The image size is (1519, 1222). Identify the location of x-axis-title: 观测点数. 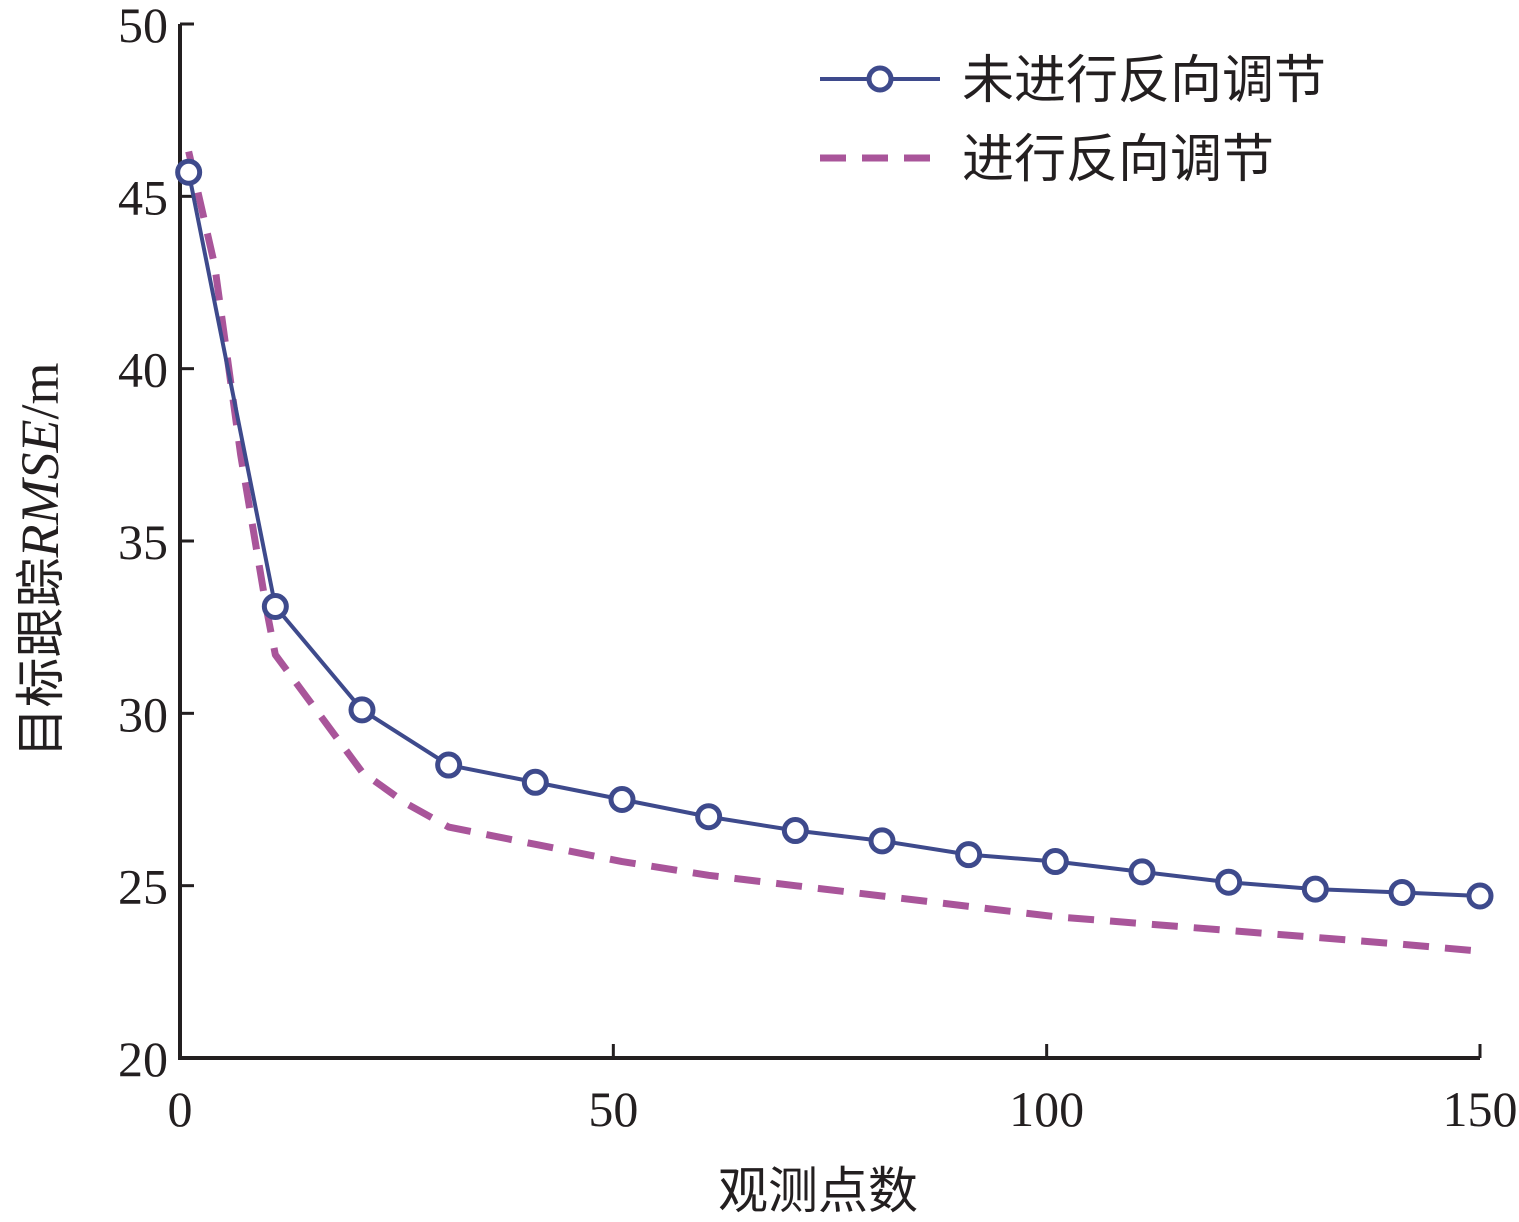
(818, 1191).